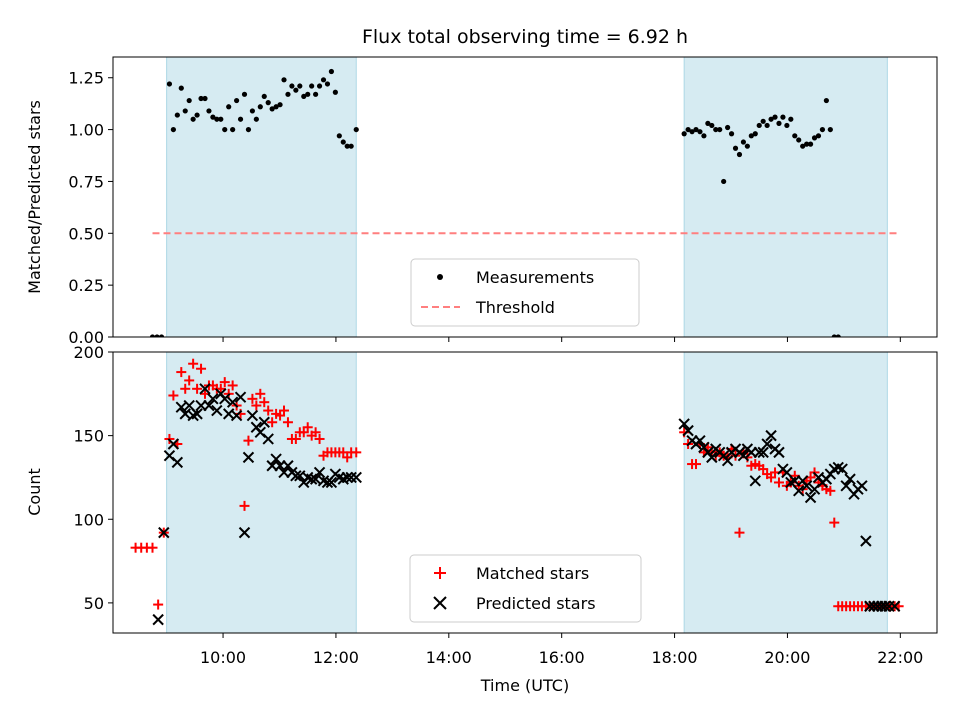 The image size is (960, 720). I want to click on legend-top-frame, so click(525, 292).